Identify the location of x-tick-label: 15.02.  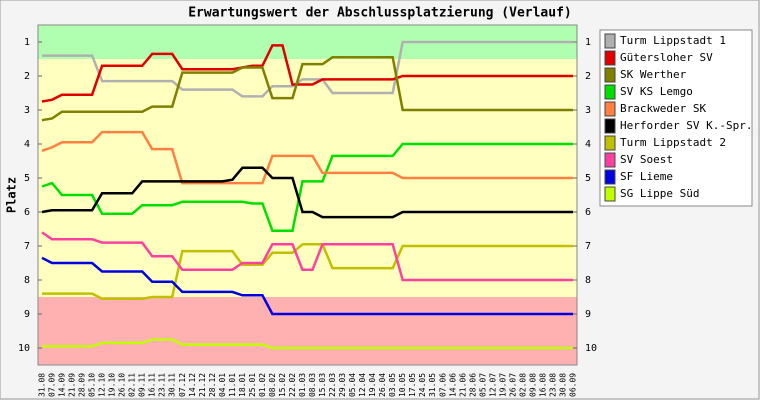
(282, 385).